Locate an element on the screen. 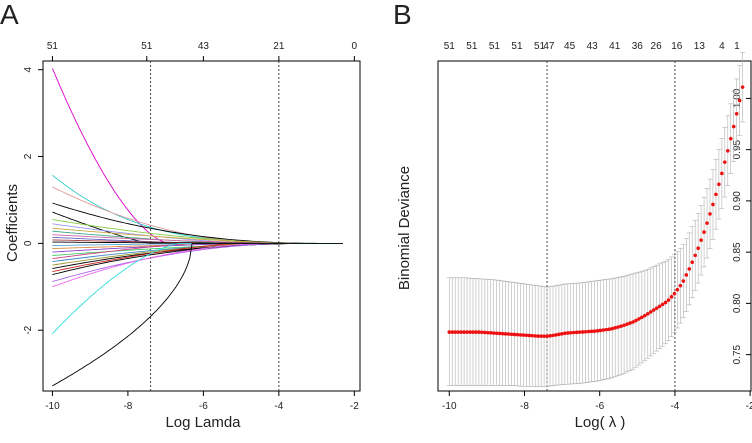 Image resolution: width=752 pixels, height=443 pixels. chart-b-toplabel-11: 16 is located at coordinates (677, 46).